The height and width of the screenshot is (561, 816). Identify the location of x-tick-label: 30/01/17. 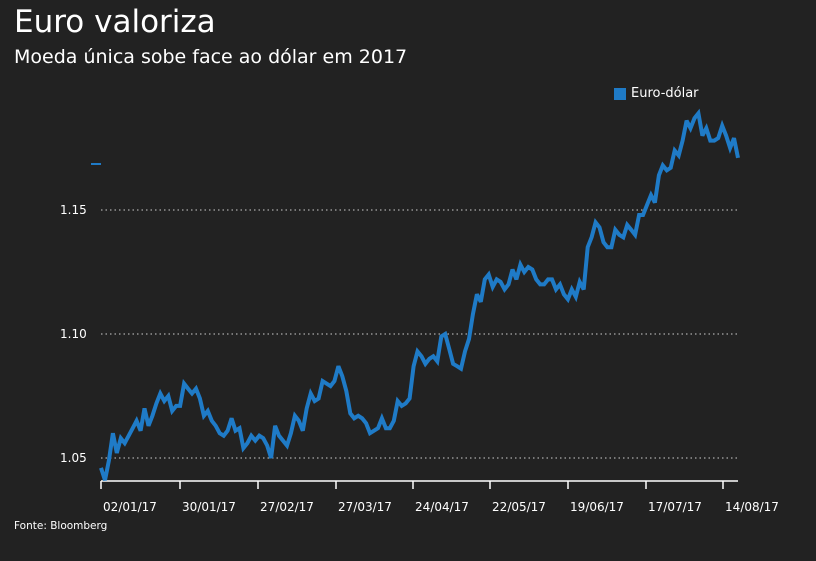
(209, 507).